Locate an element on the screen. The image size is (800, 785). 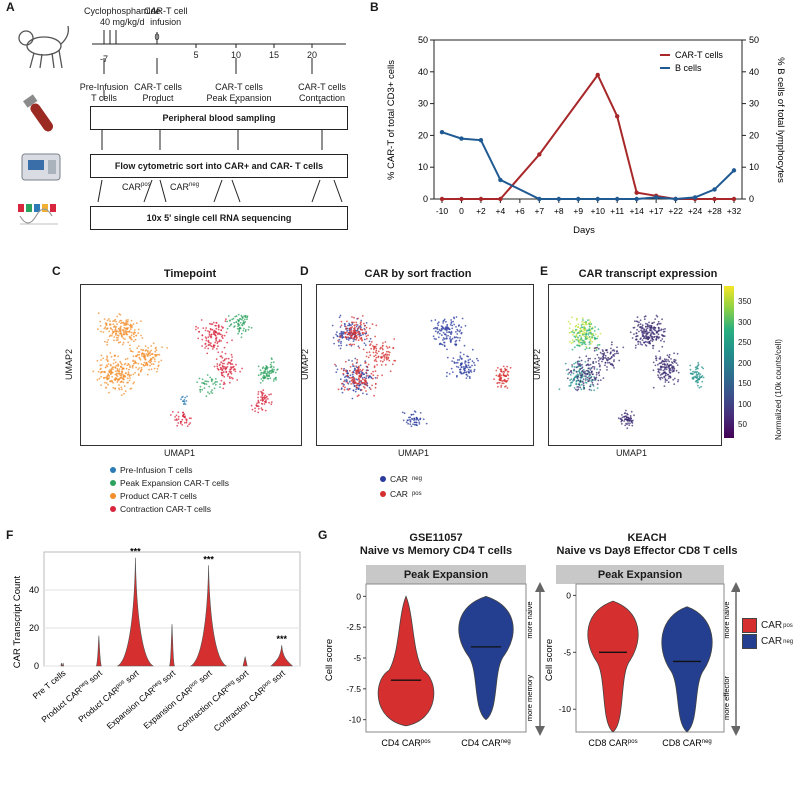
car-pos-label: CARpos is located at coordinates (136, 187).